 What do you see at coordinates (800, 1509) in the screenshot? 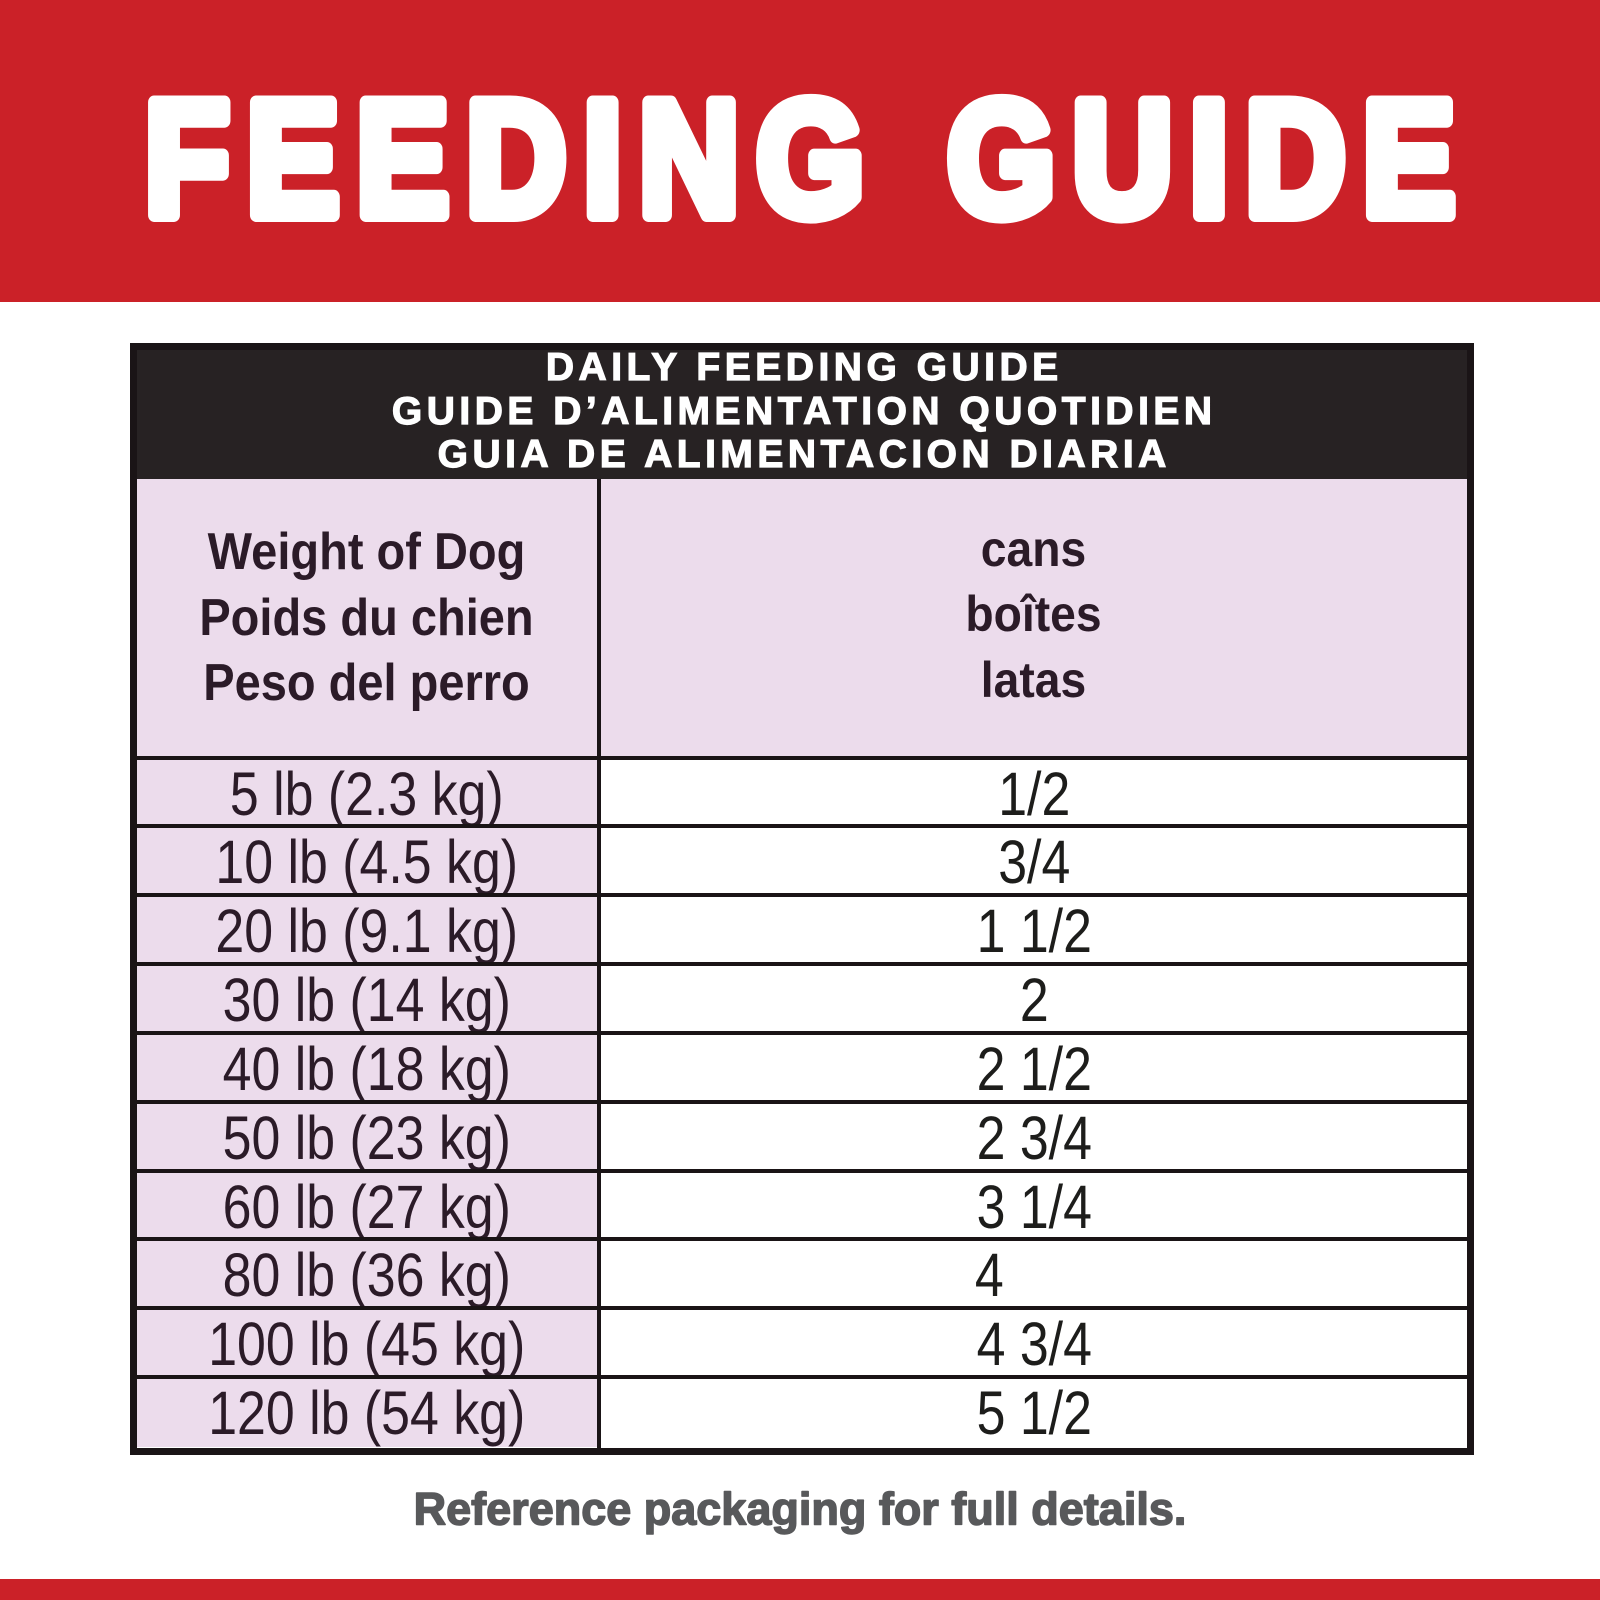
I see `svg-text:Reference packaging for full d: Reference packaging for full details.` at bounding box center [800, 1509].